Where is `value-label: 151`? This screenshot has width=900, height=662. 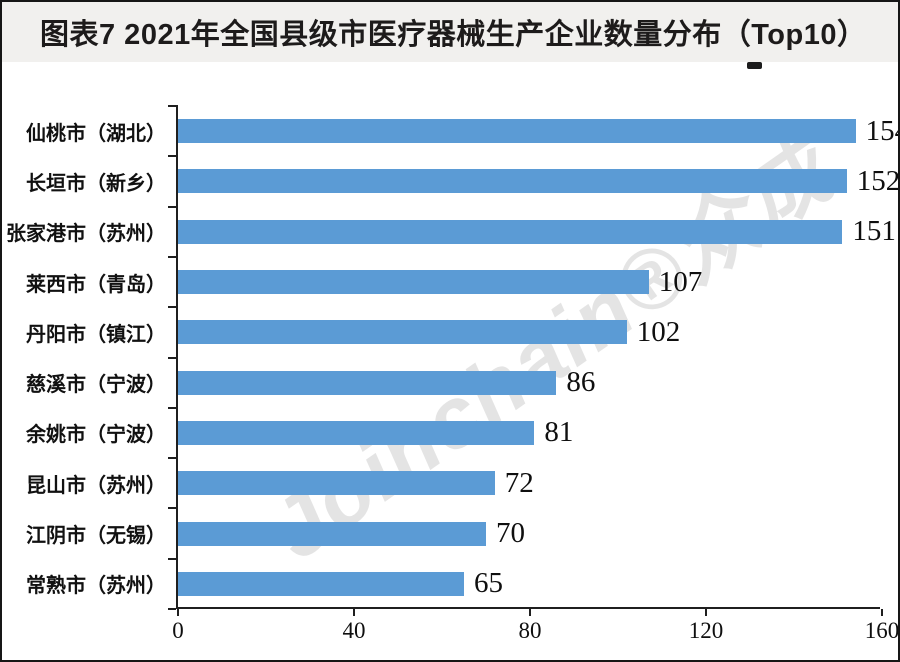 value-label: 151 is located at coordinates (874, 231).